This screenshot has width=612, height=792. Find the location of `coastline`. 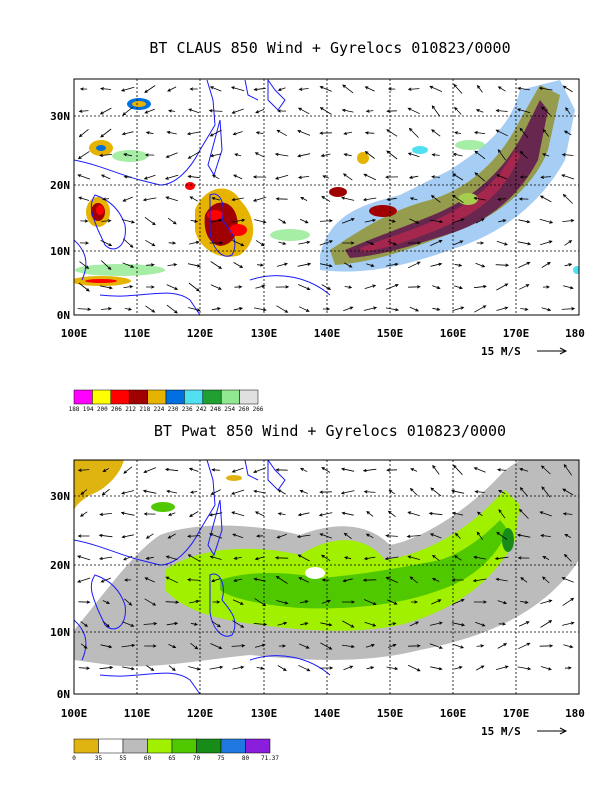

coastline is located at coordinates (202, 197).